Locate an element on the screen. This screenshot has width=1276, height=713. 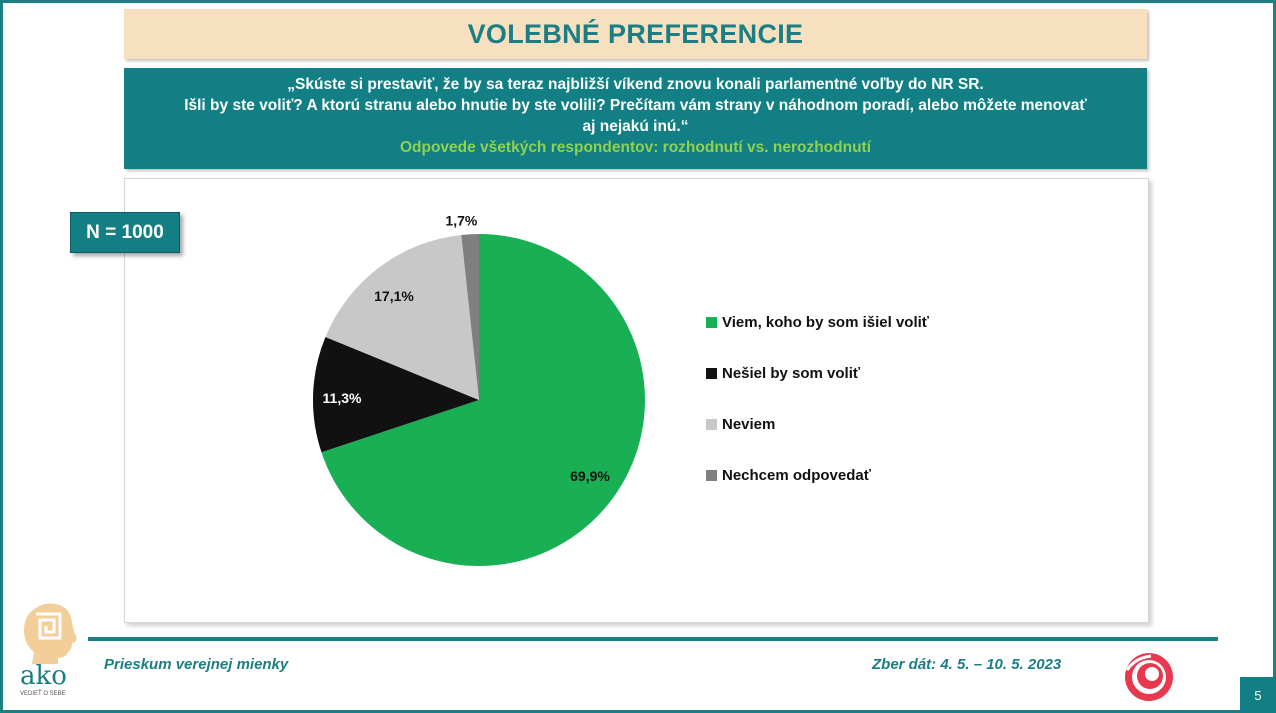
pie-data-label: 1,7% is located at coordinates (461, 220).